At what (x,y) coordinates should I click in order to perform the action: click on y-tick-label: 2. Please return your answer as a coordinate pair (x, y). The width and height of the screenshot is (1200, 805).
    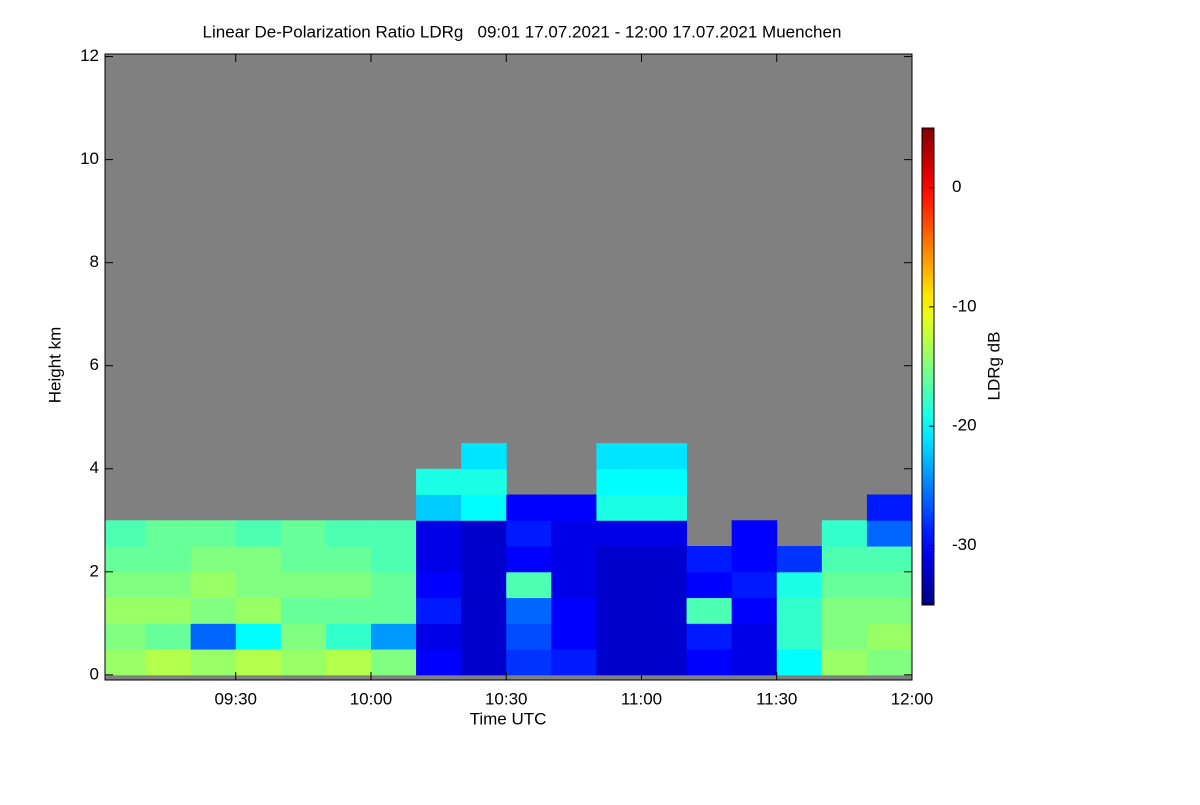
    Looking at the image, I should click on (94, 570).